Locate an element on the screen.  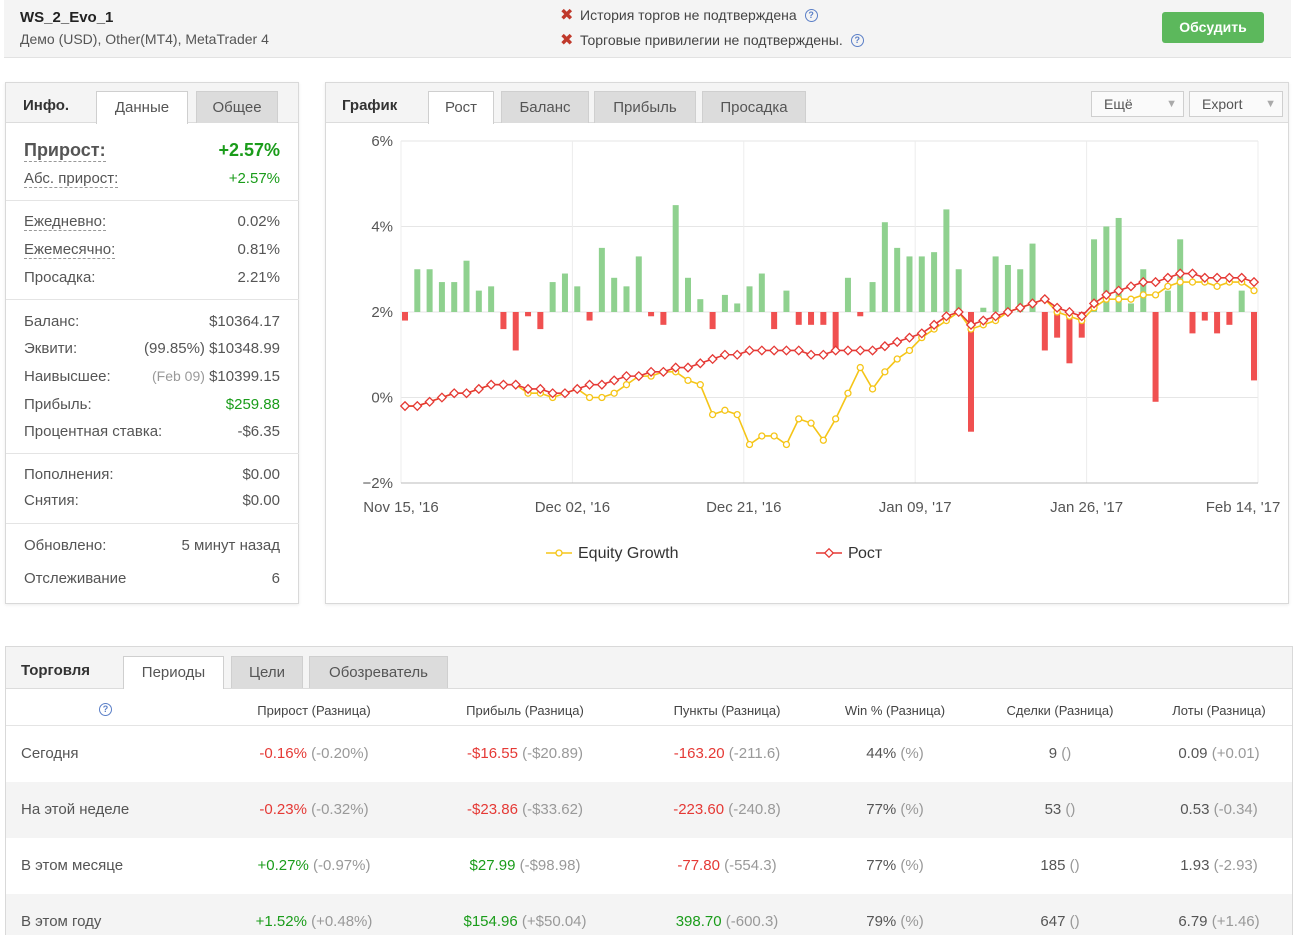
x-tick-label: Nov 15, '16 is located at coordinates (400, 507).